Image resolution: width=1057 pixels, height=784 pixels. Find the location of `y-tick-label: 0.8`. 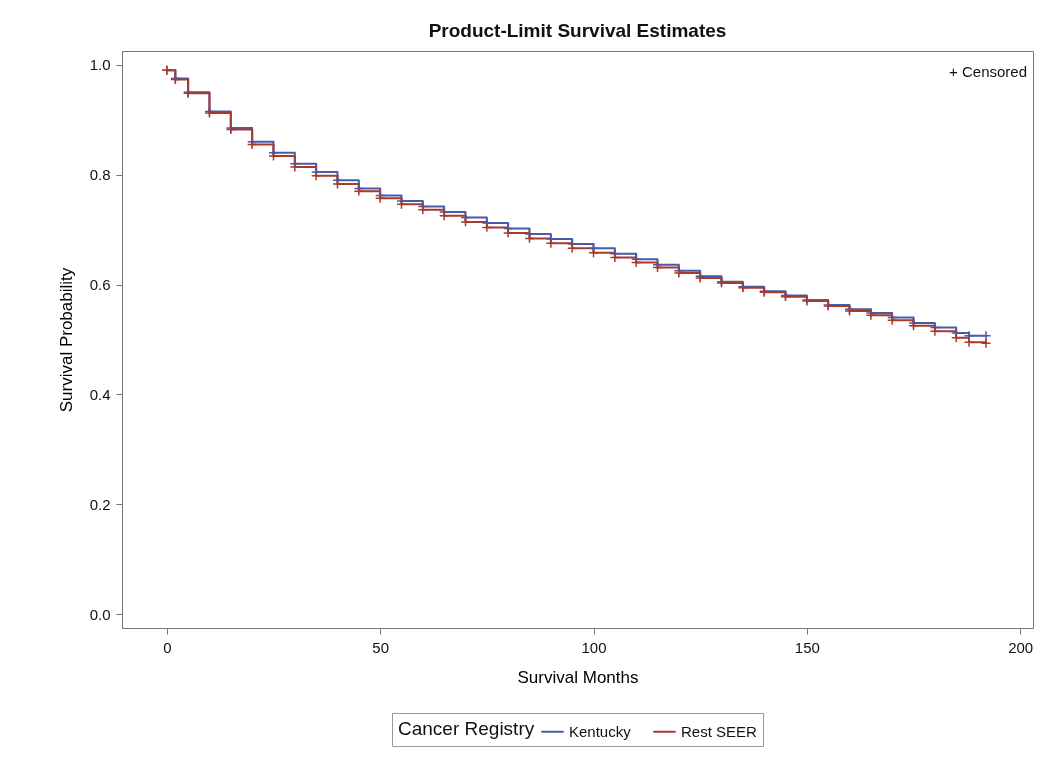

y-tick-label: 0.8 is located at coordinates (100, 175).